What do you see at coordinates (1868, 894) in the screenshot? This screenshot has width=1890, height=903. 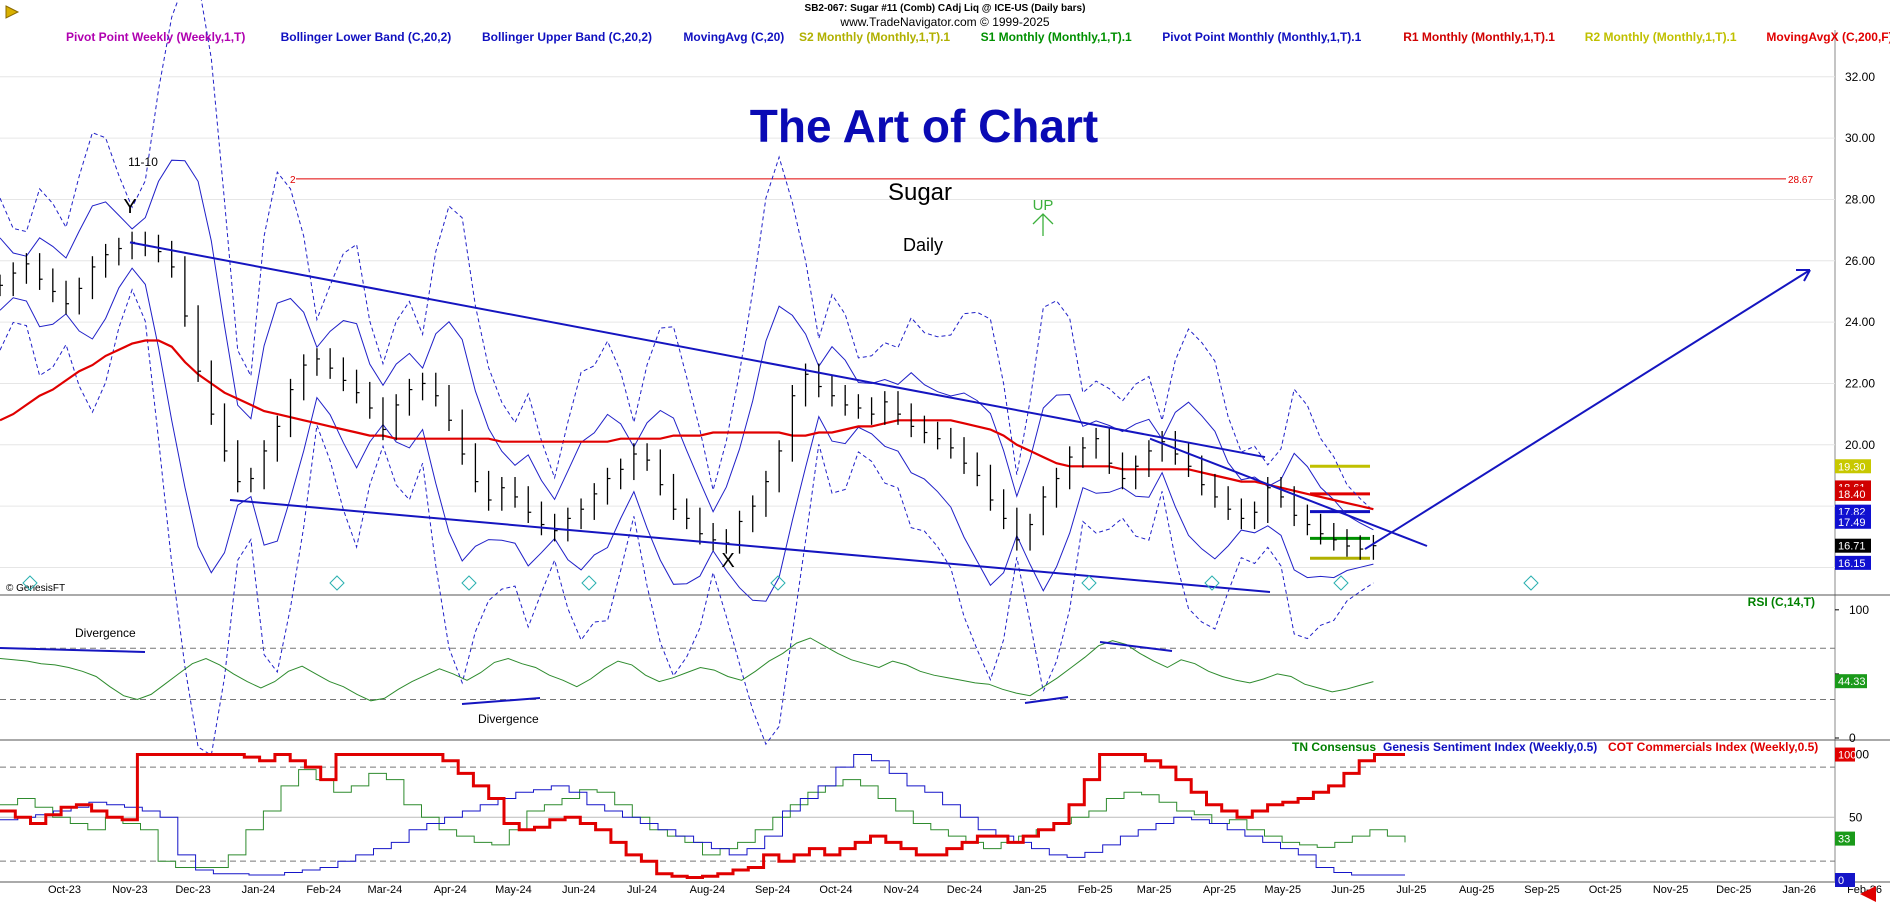 I see `scroll-right-arrow-icon` at bounding box center [1868, 894].